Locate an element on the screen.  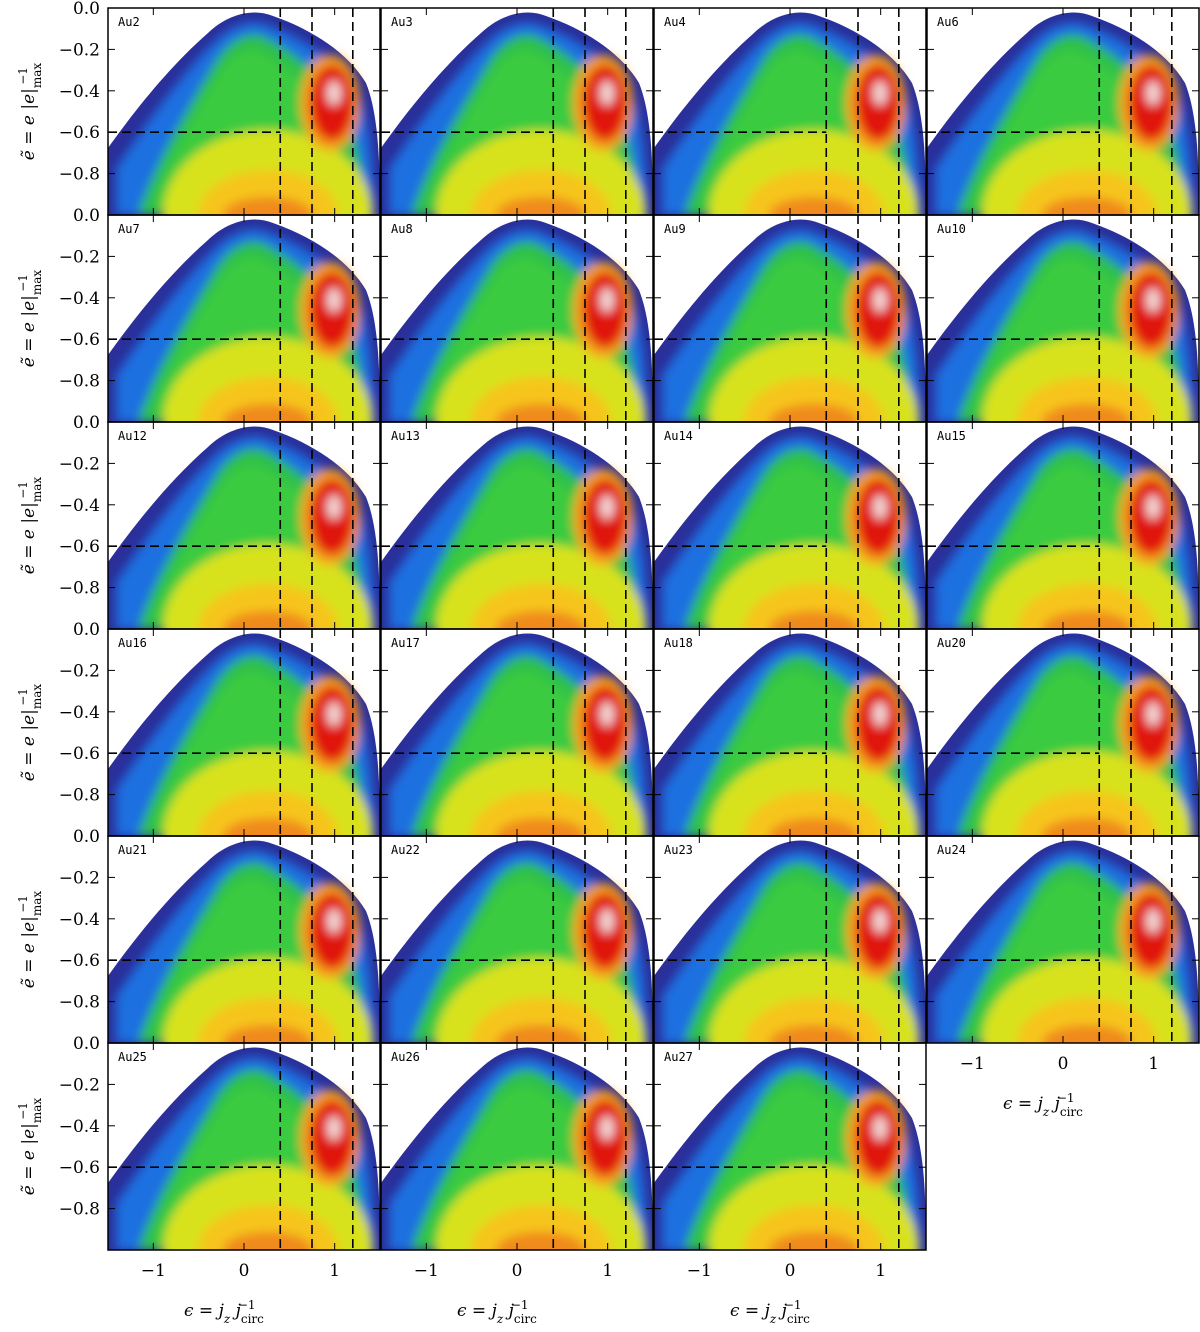
panel: −1 0 1 Au27 ϵ = jz jcirc−1 is located at coordinates (790, 1187).